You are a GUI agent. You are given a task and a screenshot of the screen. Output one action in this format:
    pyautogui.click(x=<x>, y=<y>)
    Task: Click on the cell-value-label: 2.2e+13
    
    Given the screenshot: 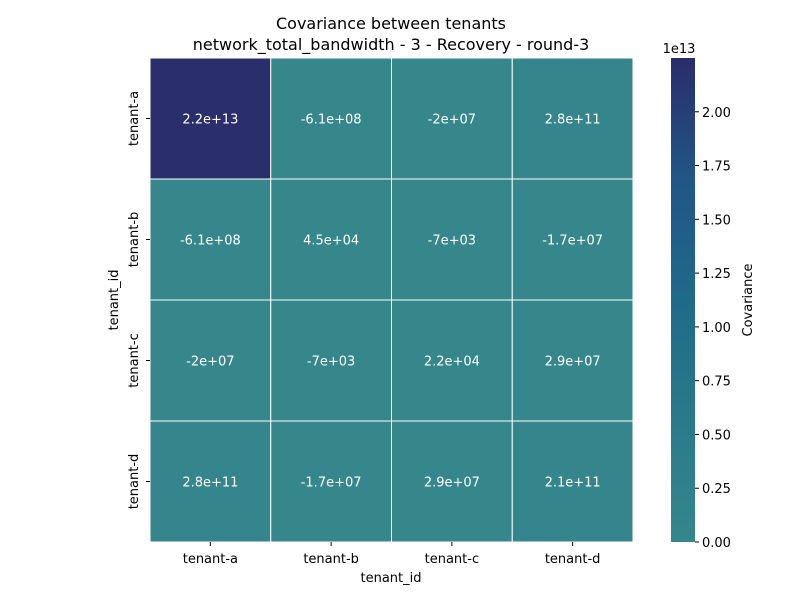 What is the action you would take?
    pyautogui.click(x=210, y=120)
    